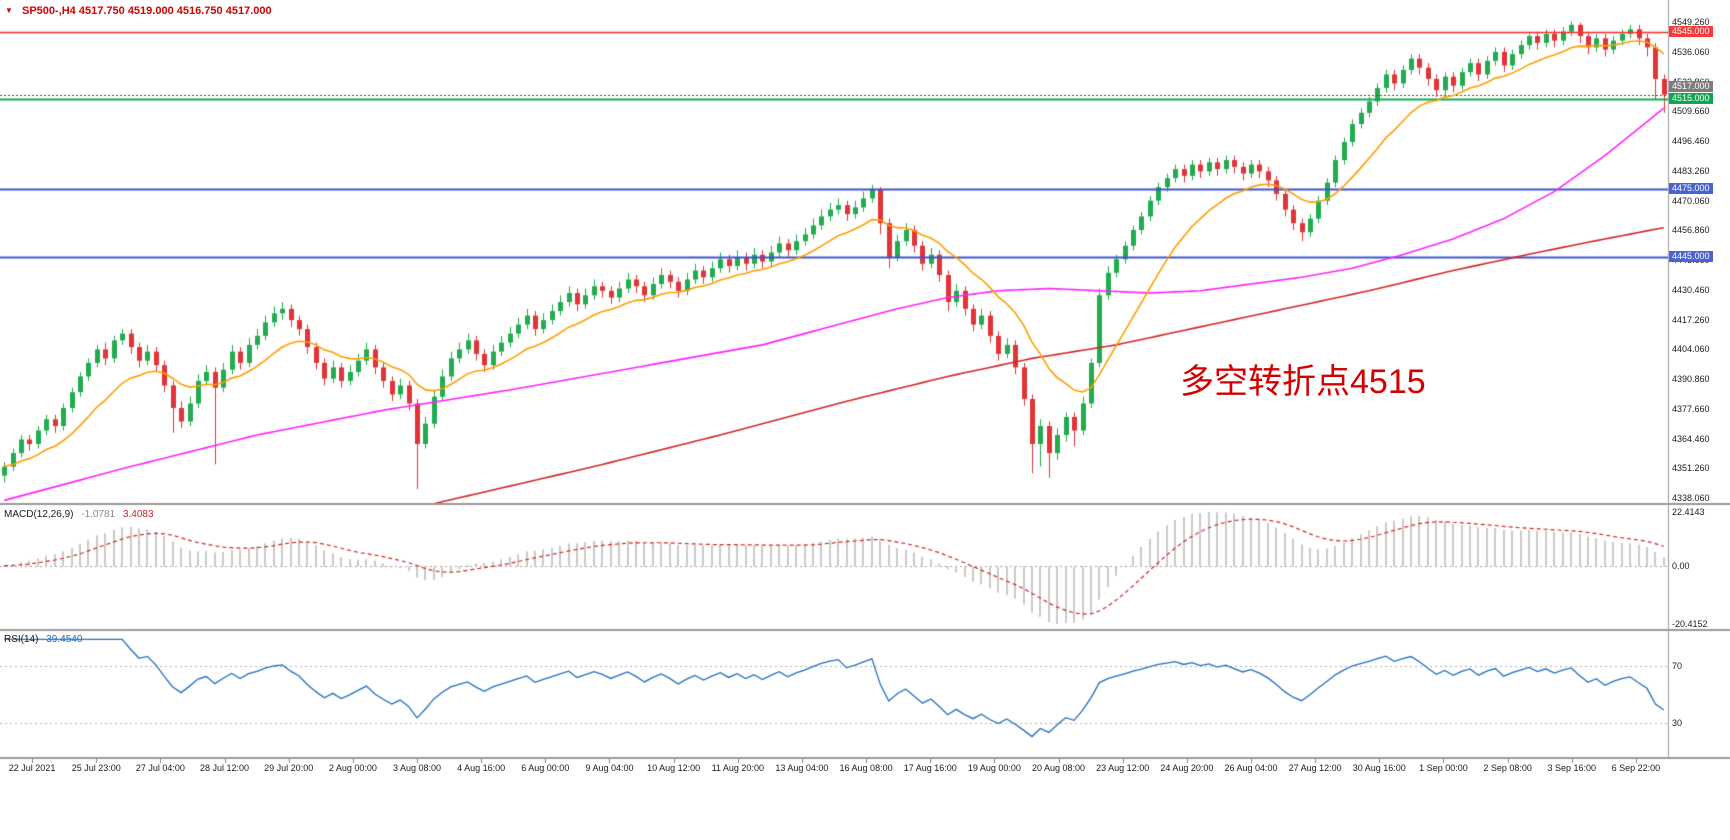 Image resolution: width=1730 pixels, height=840 pixels. What do you see at coordinates (1691, 289) in the screenshot?
I see `price-tick-label: 4430.460` at bounding box center [1691, 289].